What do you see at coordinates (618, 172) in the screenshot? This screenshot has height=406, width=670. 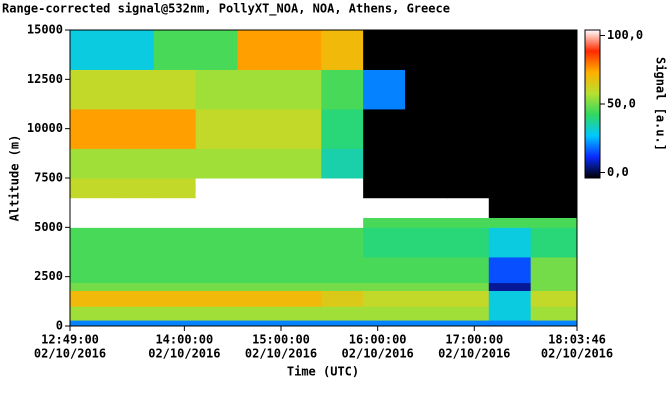 I see `colorbar-tick-label: 0,0` at bounding box center [618, 172].